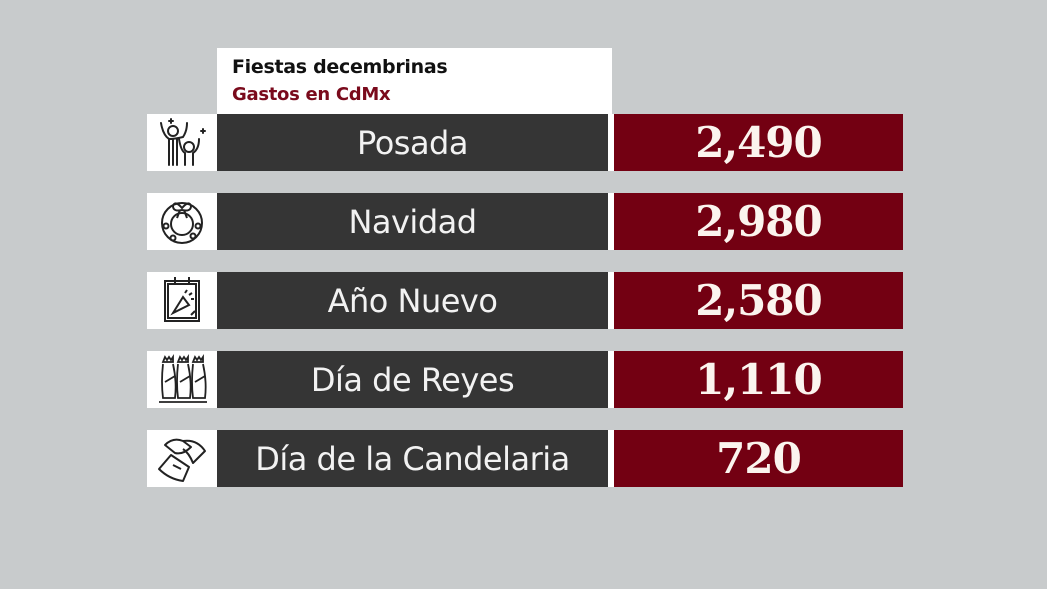 This screenshot has height=589, width=1047. I want to click on page-title: Fiestas decembrinas, so click(340, 67).